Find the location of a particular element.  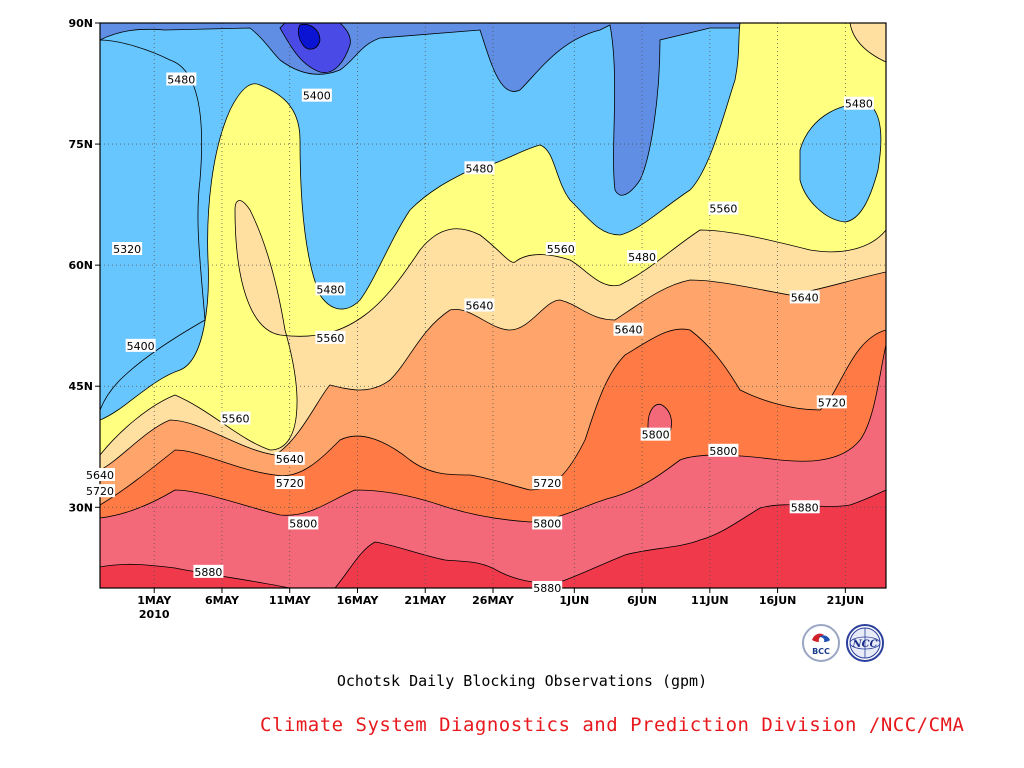

x-tick-label: 1JUN is located at coordinates (574, 600).